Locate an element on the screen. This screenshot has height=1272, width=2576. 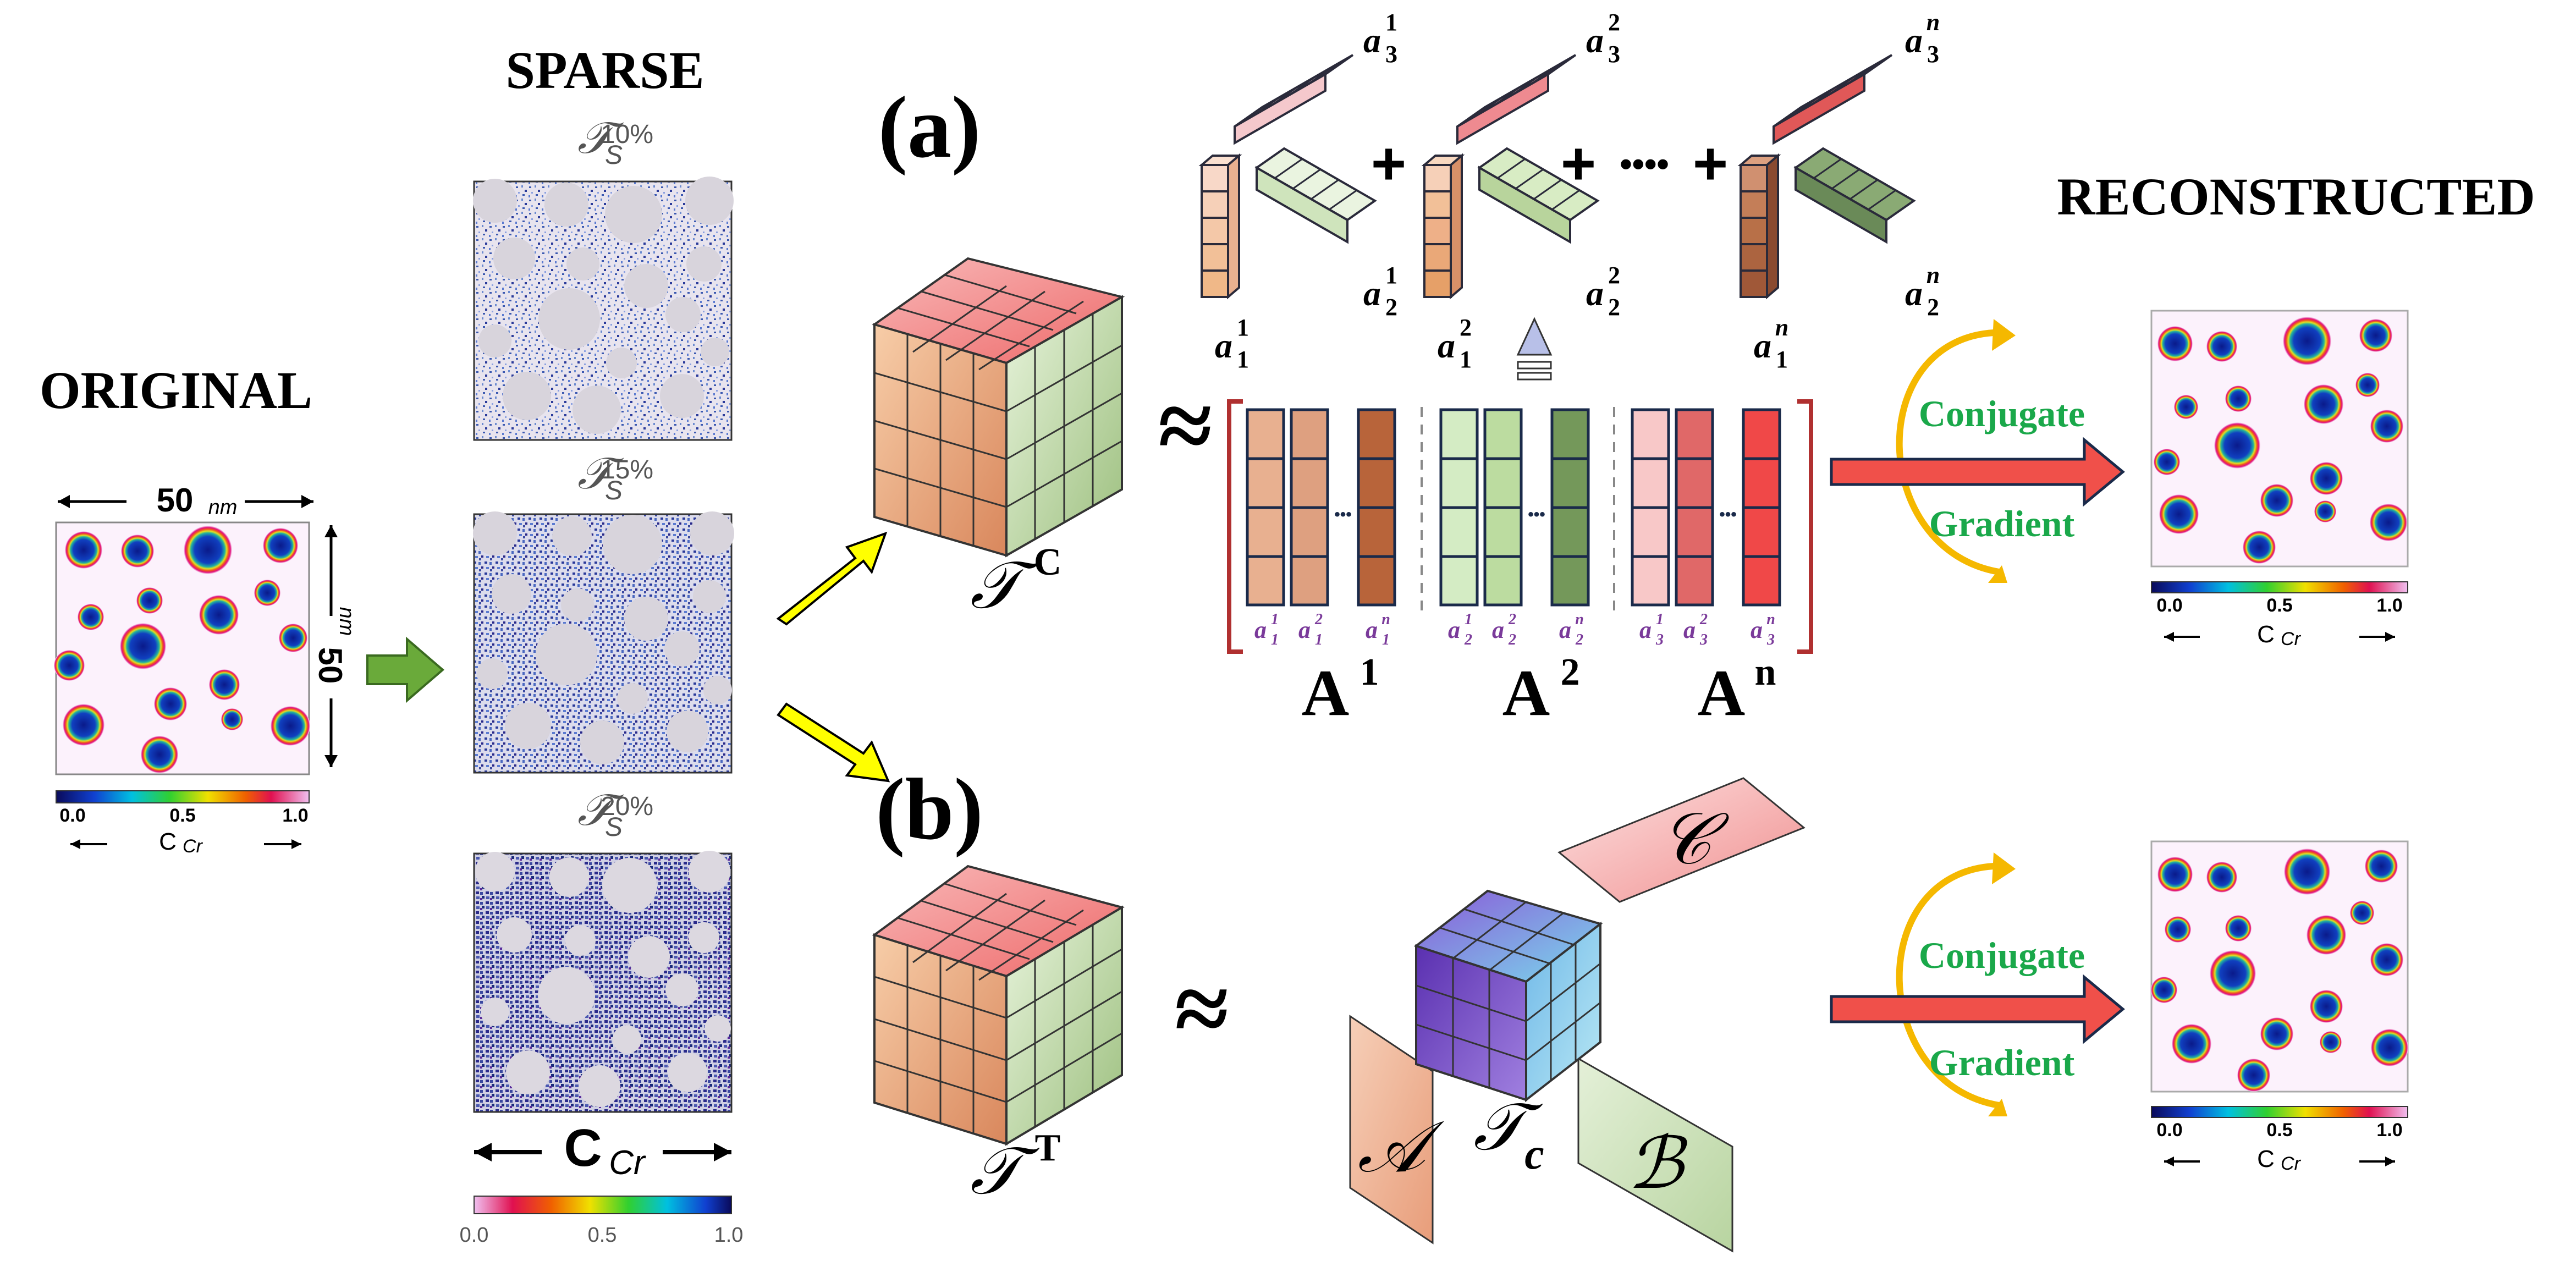
red-arrow-b is located at coordinates (1977, 1009).